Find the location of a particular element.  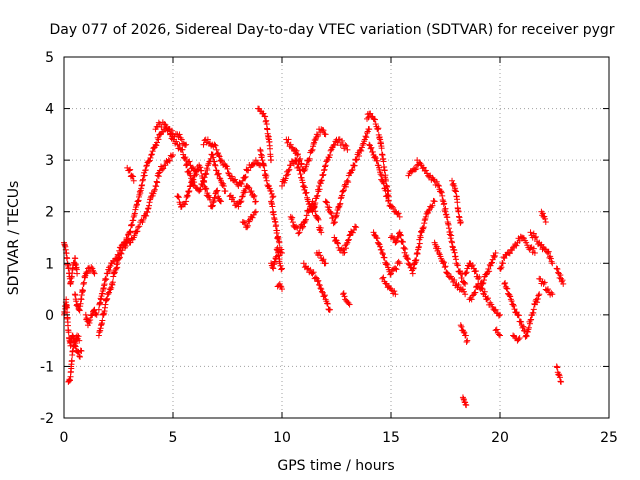

x-tick-label: 10 is located at coordinates (282, 438).